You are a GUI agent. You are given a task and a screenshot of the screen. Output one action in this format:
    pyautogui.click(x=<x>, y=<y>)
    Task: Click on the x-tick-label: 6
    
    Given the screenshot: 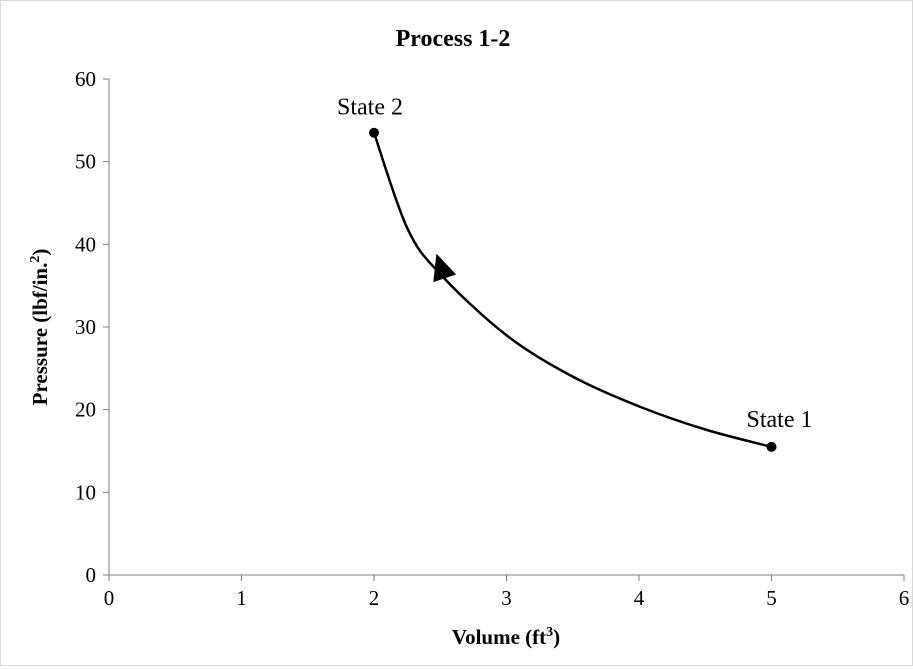 What is the action you would take?
    pyautogui.click(x=904, y=598)
    